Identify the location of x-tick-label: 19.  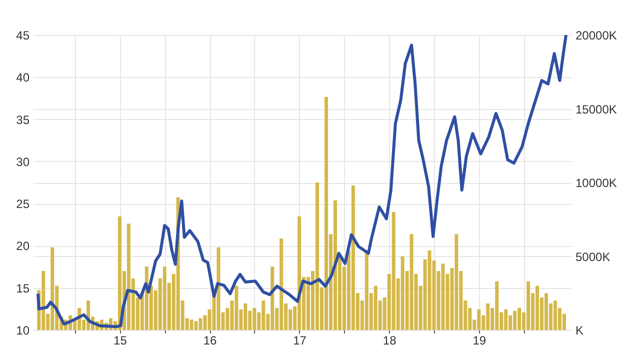
(479, 341).